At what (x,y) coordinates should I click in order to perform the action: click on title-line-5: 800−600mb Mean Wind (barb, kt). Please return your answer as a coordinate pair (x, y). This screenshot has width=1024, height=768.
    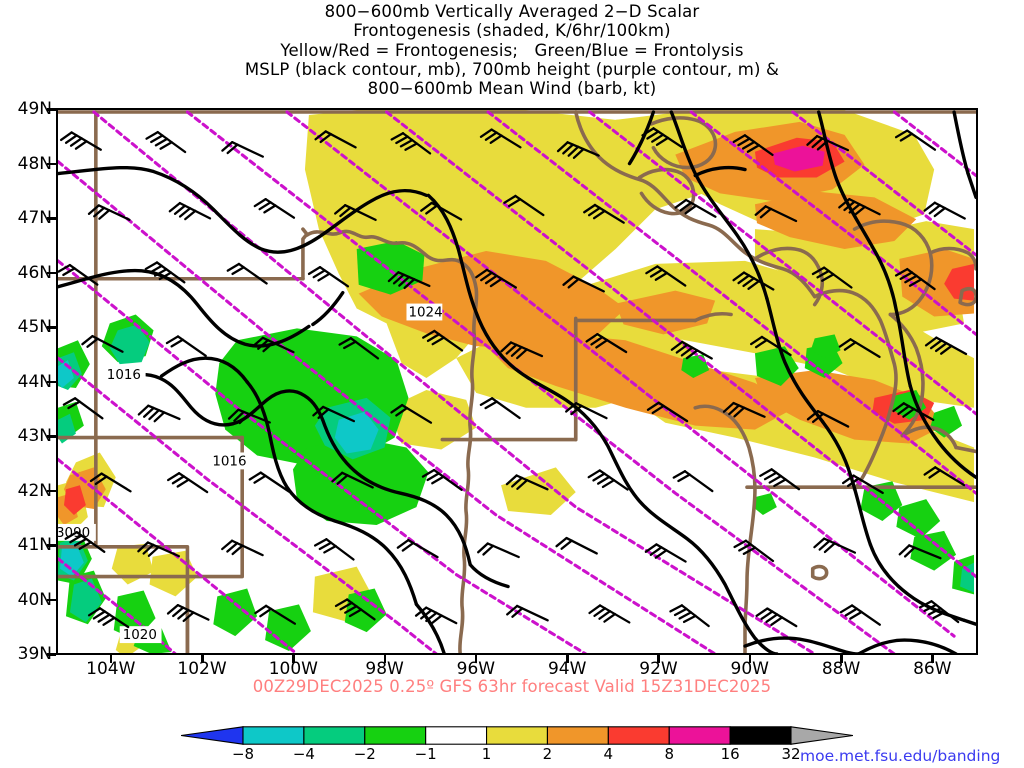
    Looking at the image, I should click on (512, 89).